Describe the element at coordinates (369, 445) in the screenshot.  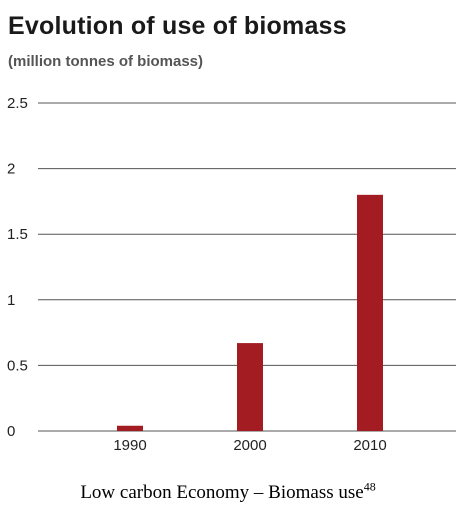
I see `x-tick-label: 2010` at that location.